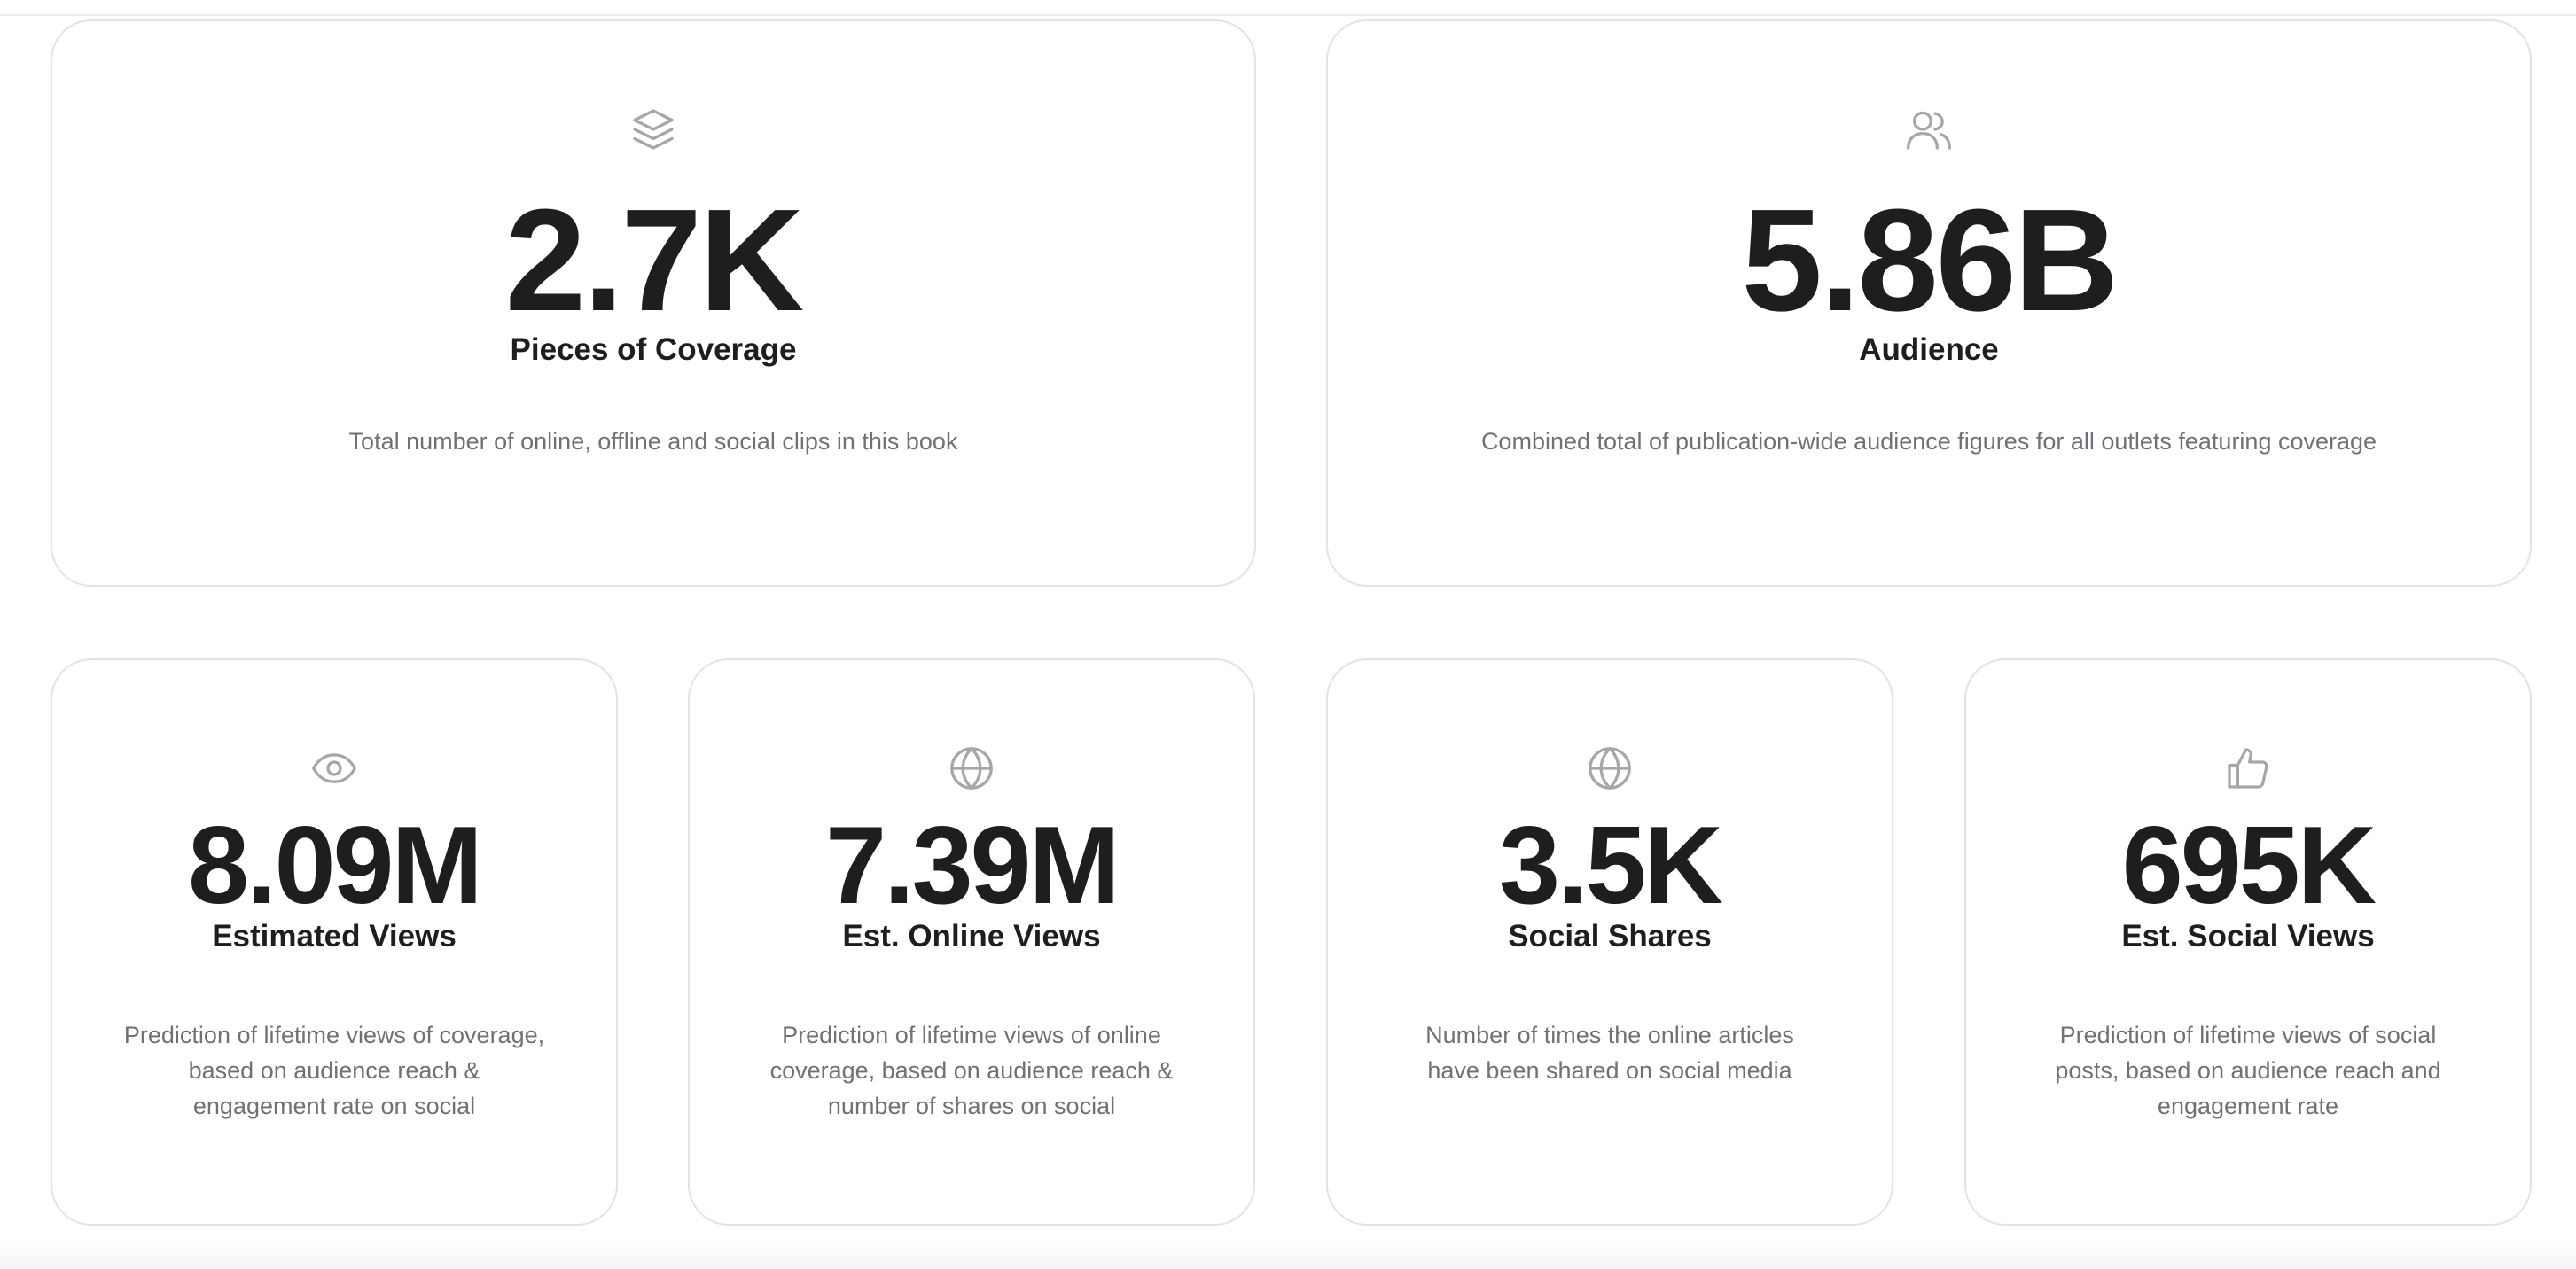  I want to click on users-icon, so click(1929, 129).